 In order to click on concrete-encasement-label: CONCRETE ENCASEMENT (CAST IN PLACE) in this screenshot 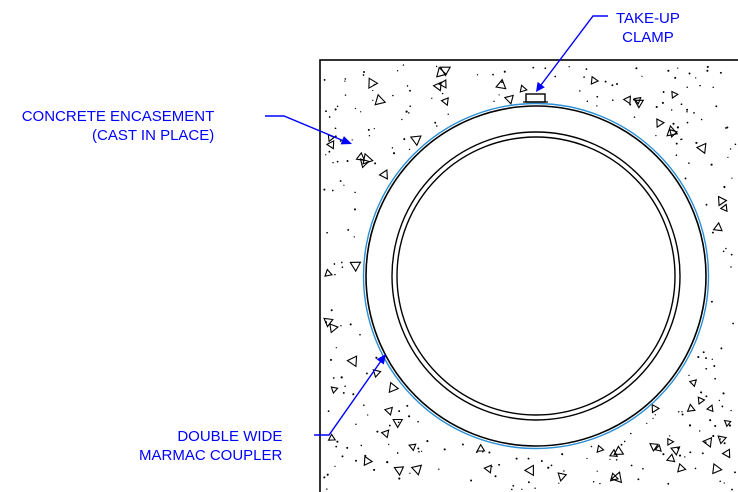, I will do `click(114, 126)`.